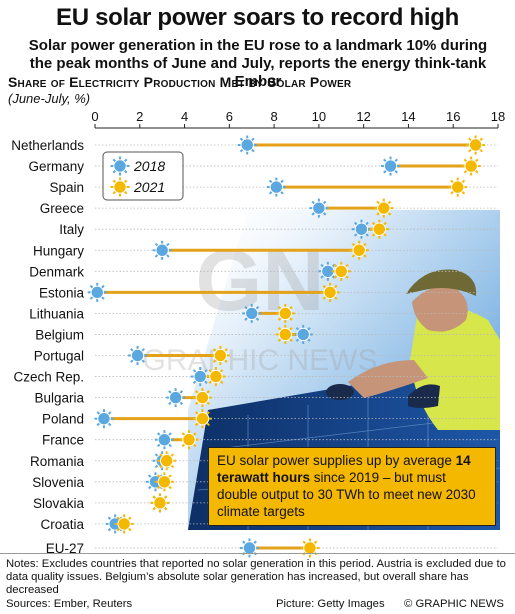  I want to click on callout-text-bold: 14 terawatt hours, so click(344, 469).